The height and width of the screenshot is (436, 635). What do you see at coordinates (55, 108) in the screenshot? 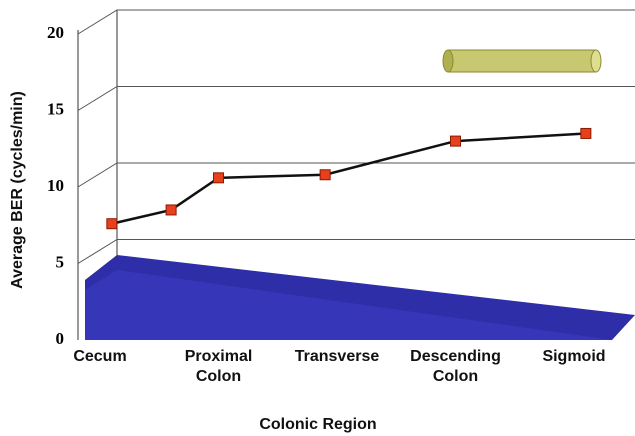
I see `y-tick-label: 15` at bounding box center [55, 108].